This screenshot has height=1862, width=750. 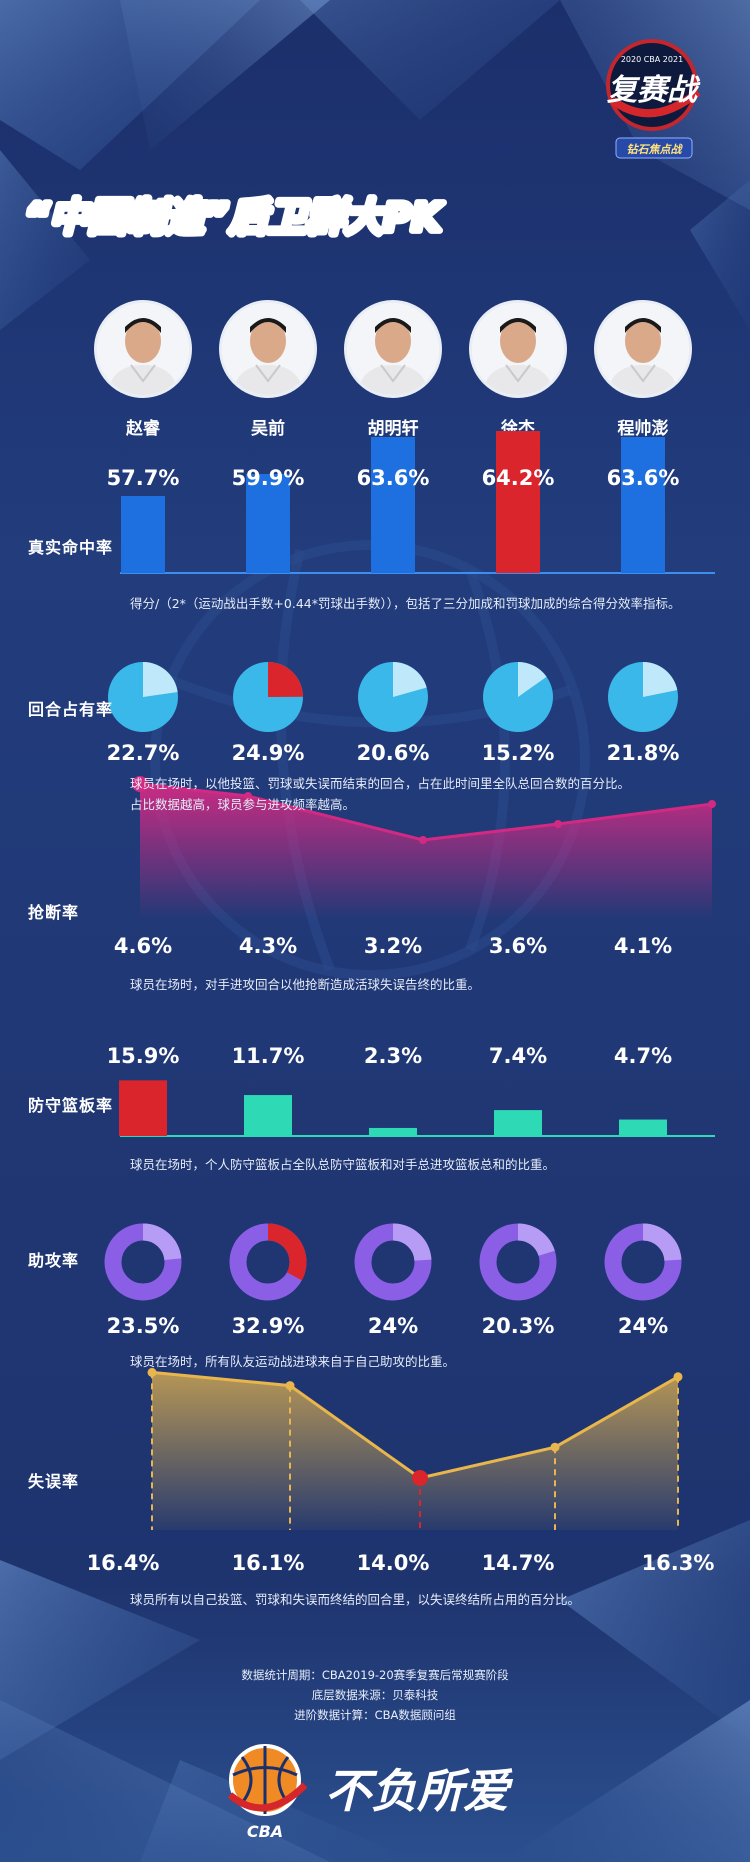 What do you see at coordinates (518, 1563) in the screenshot?
I see `turnover-value-label: 14.7%` at bounding box center [518, 1563].